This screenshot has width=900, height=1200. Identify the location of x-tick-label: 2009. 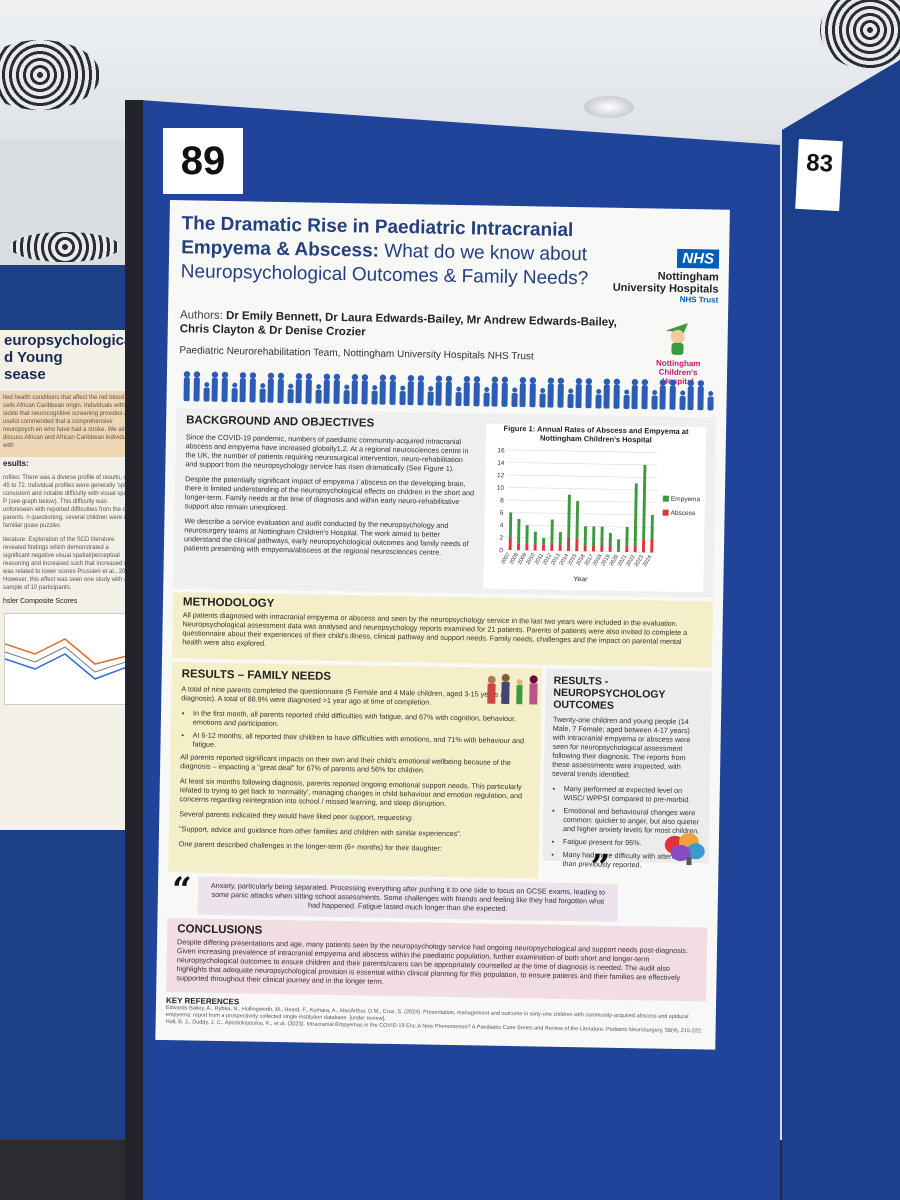
(522, 559).